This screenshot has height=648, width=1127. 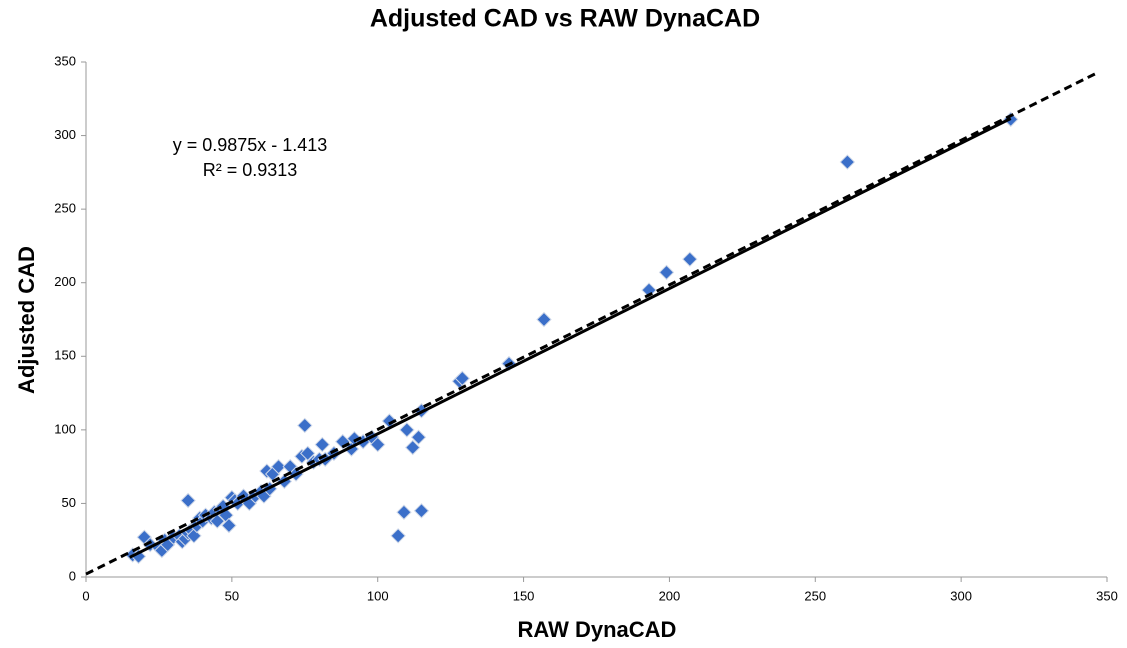 What do you see at coordinates (597, 629) in the screenshot?
I see `x-axis-label: RAW DynaCAD` at bounding box center [597, 629].